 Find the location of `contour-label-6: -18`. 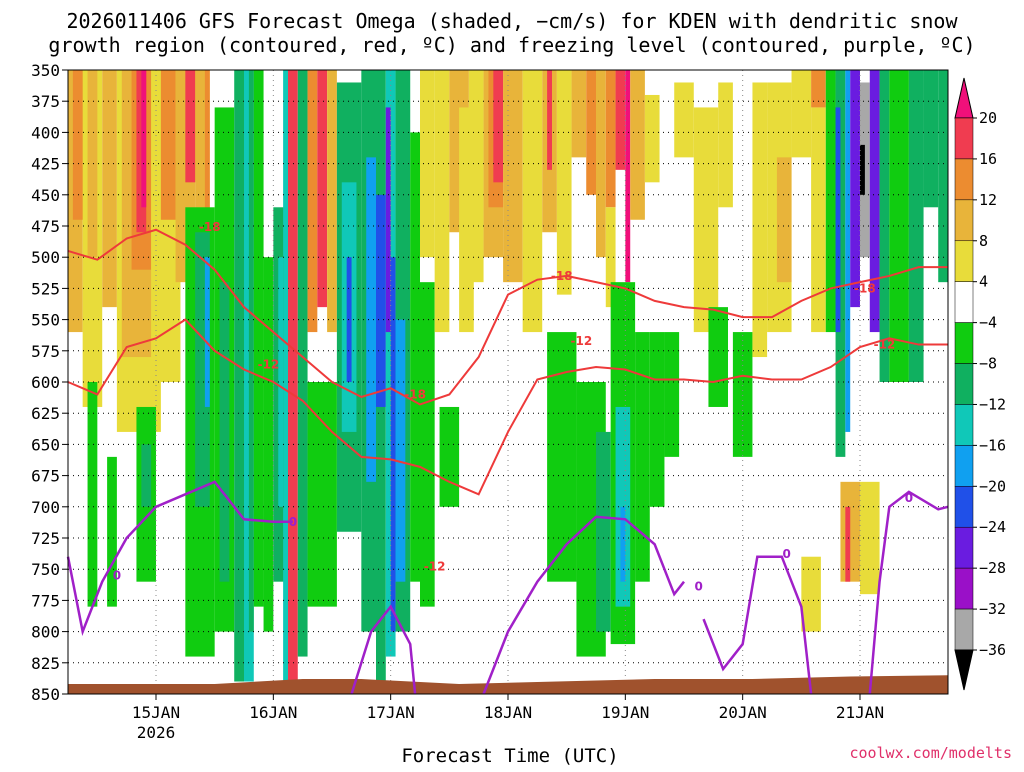

contour-label-6: -18 is located at coordinates (865, 288).